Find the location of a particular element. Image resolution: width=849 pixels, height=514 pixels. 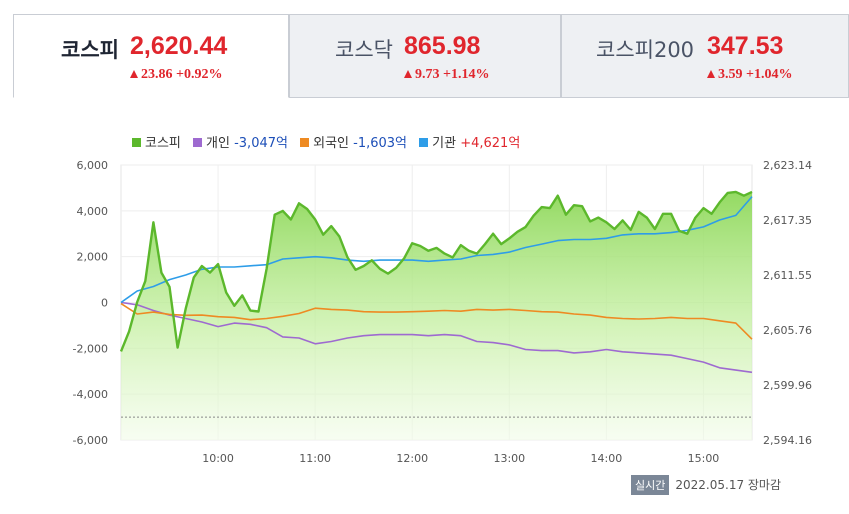

legend-kospi: 코스피 is located at coordinates (156, 141).